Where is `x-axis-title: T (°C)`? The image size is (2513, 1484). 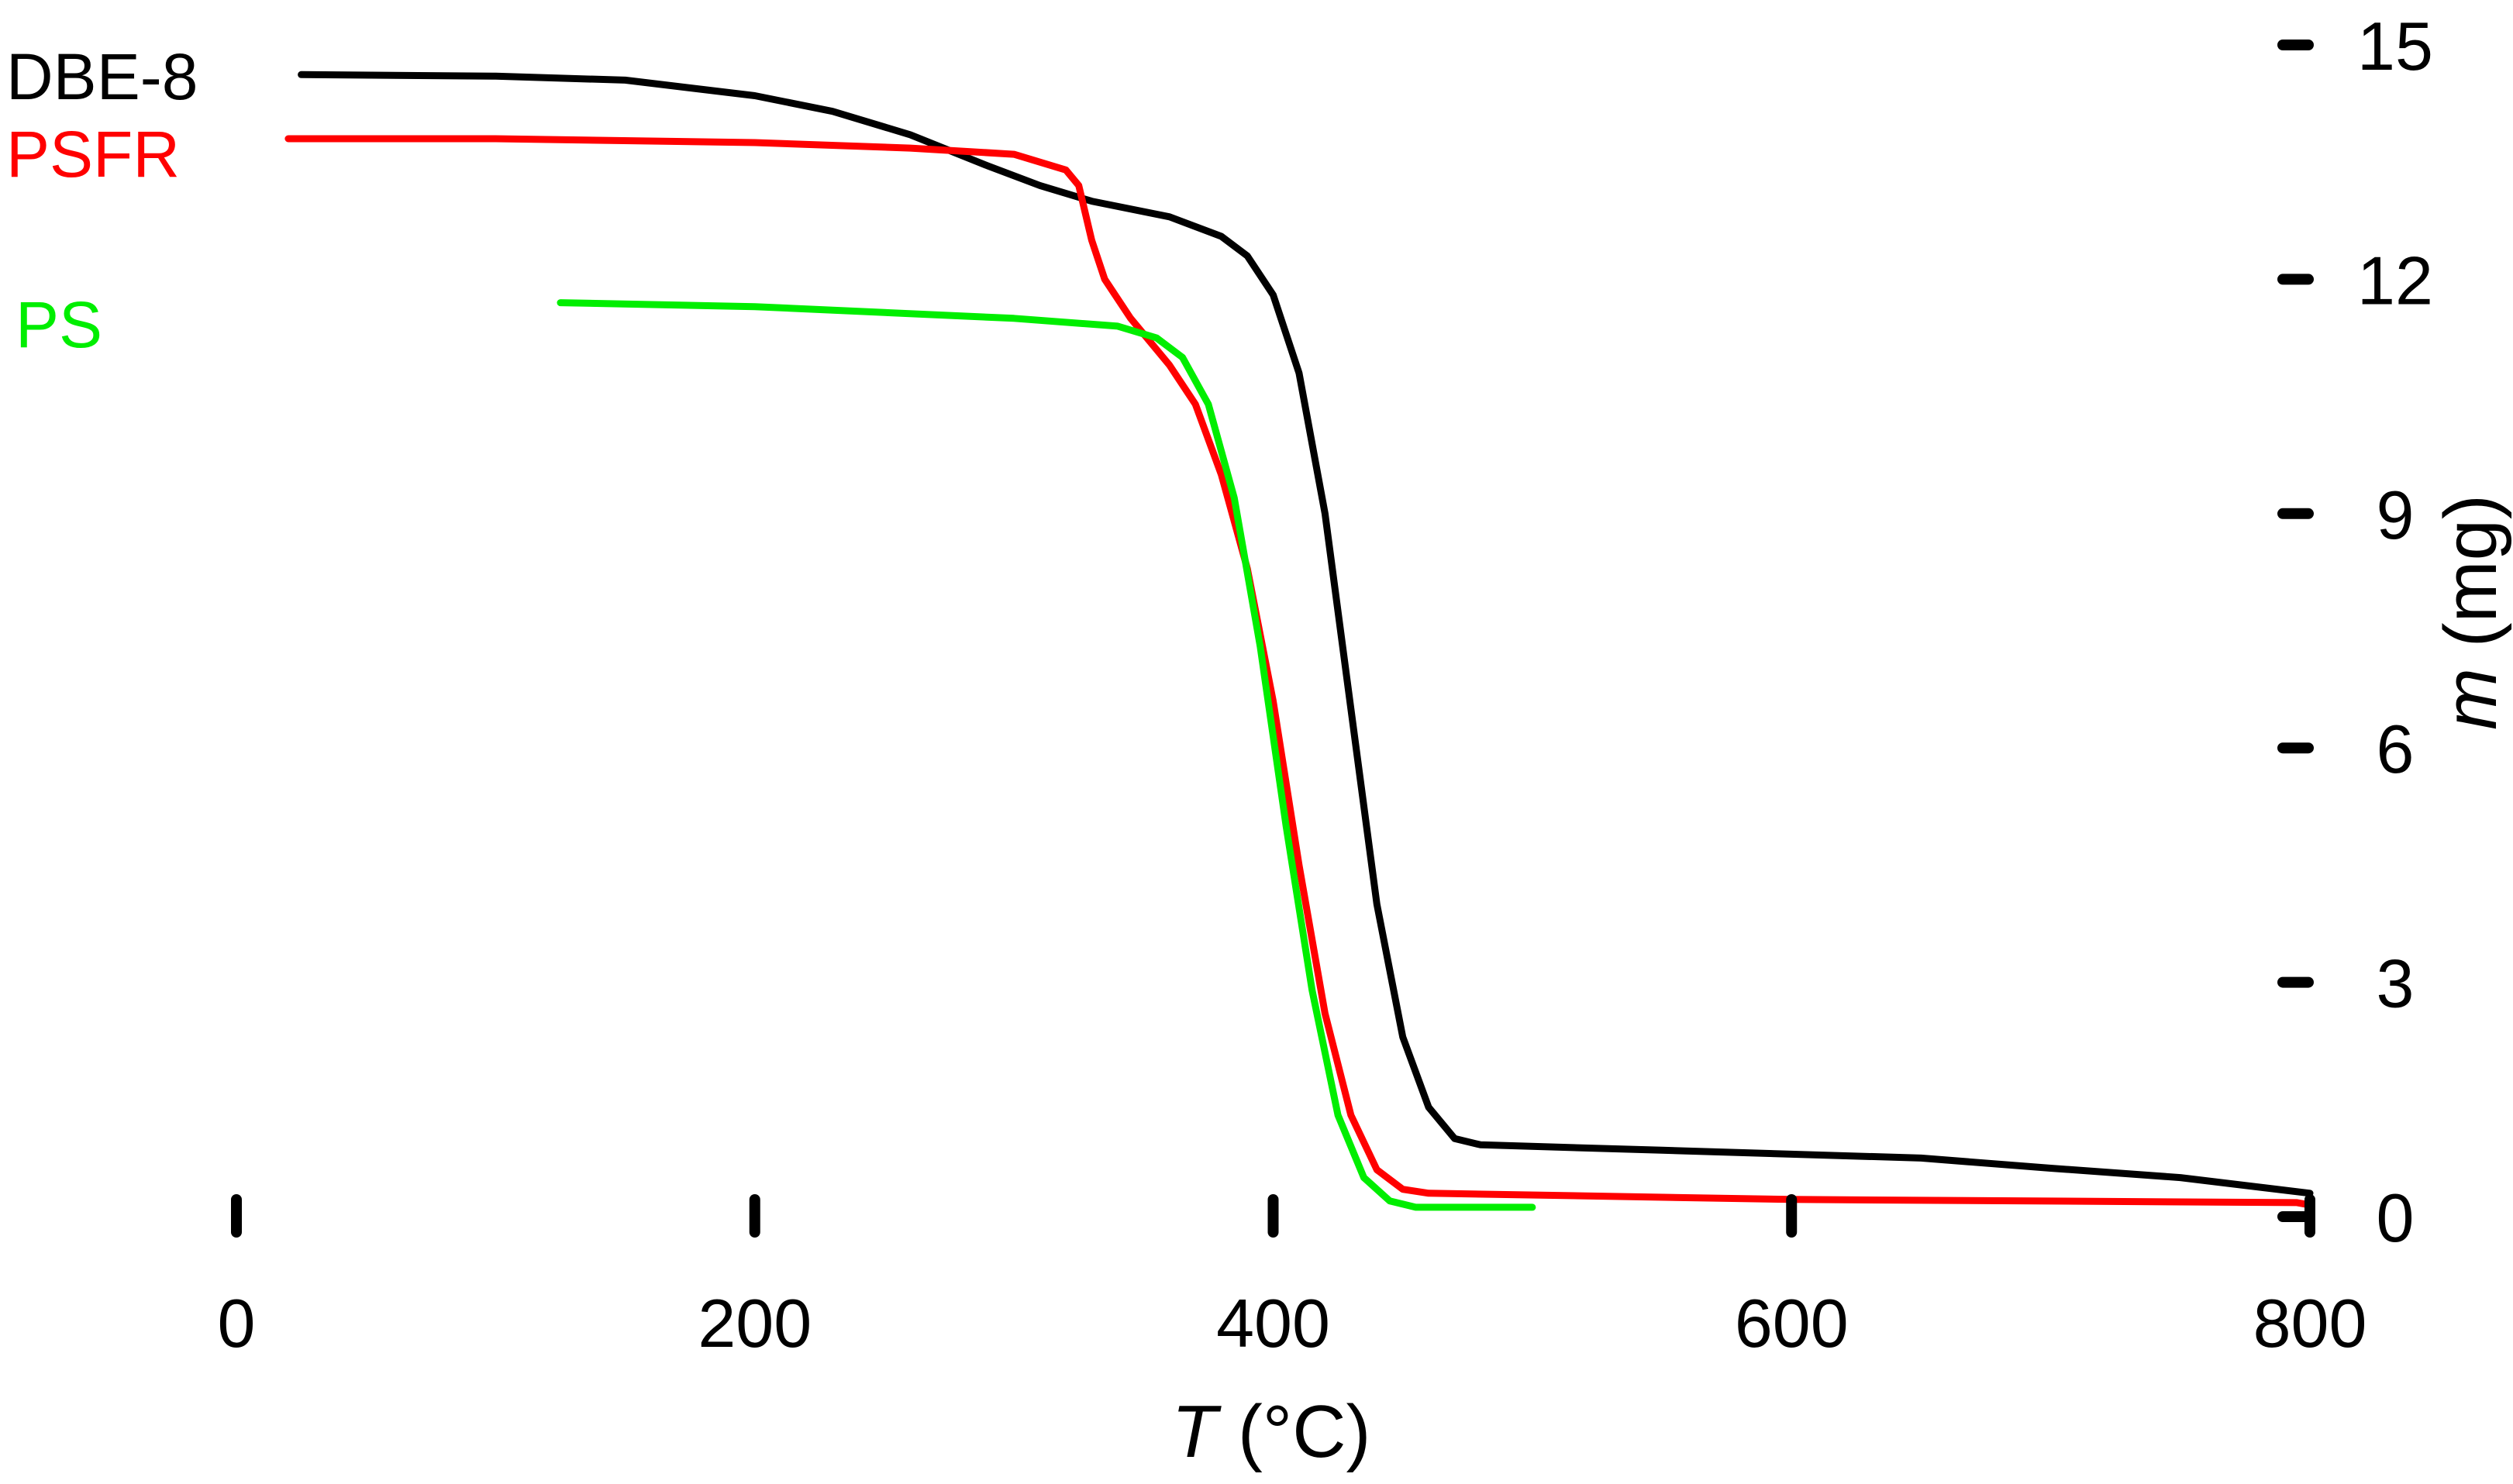 x-axis-title: T (°C) is located at coordinates (1271, 1431).